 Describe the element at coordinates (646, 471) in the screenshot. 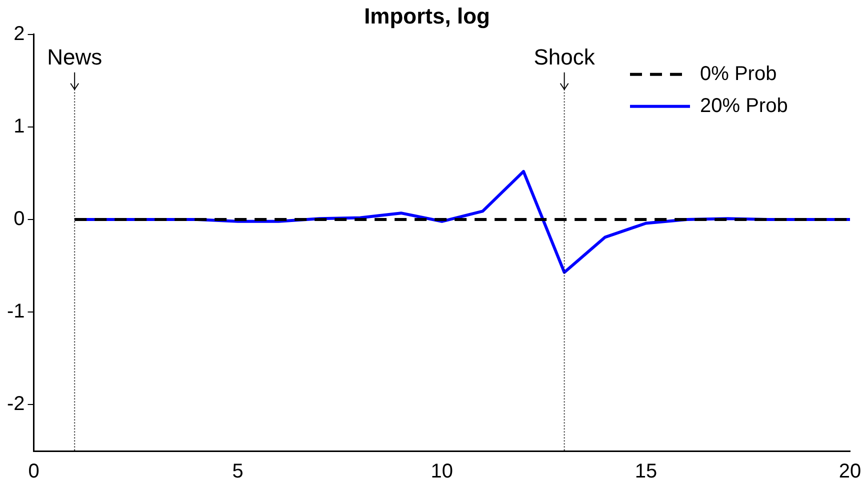

I see `x-tick-label: 15` at that location.